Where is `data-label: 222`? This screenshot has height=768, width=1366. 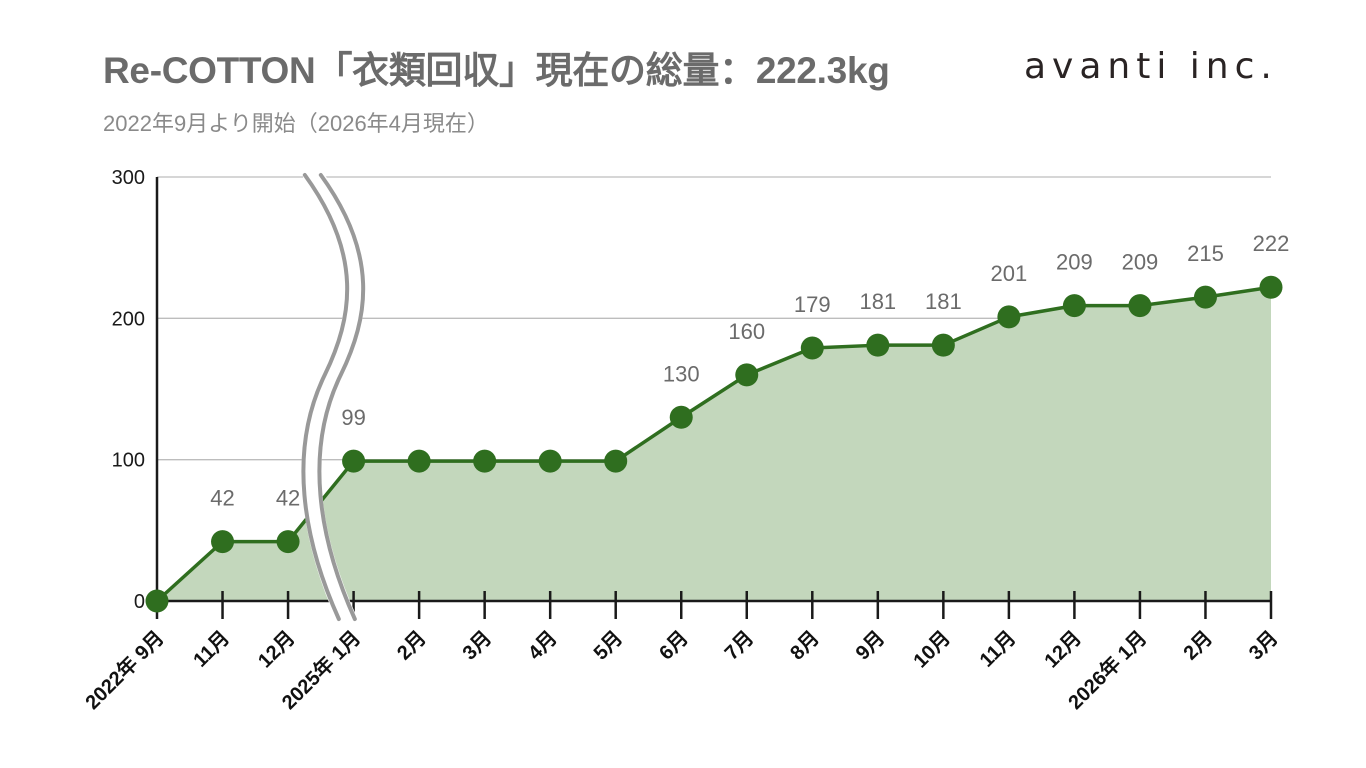 data-label: 222 is located at coordinates (1271, 243).